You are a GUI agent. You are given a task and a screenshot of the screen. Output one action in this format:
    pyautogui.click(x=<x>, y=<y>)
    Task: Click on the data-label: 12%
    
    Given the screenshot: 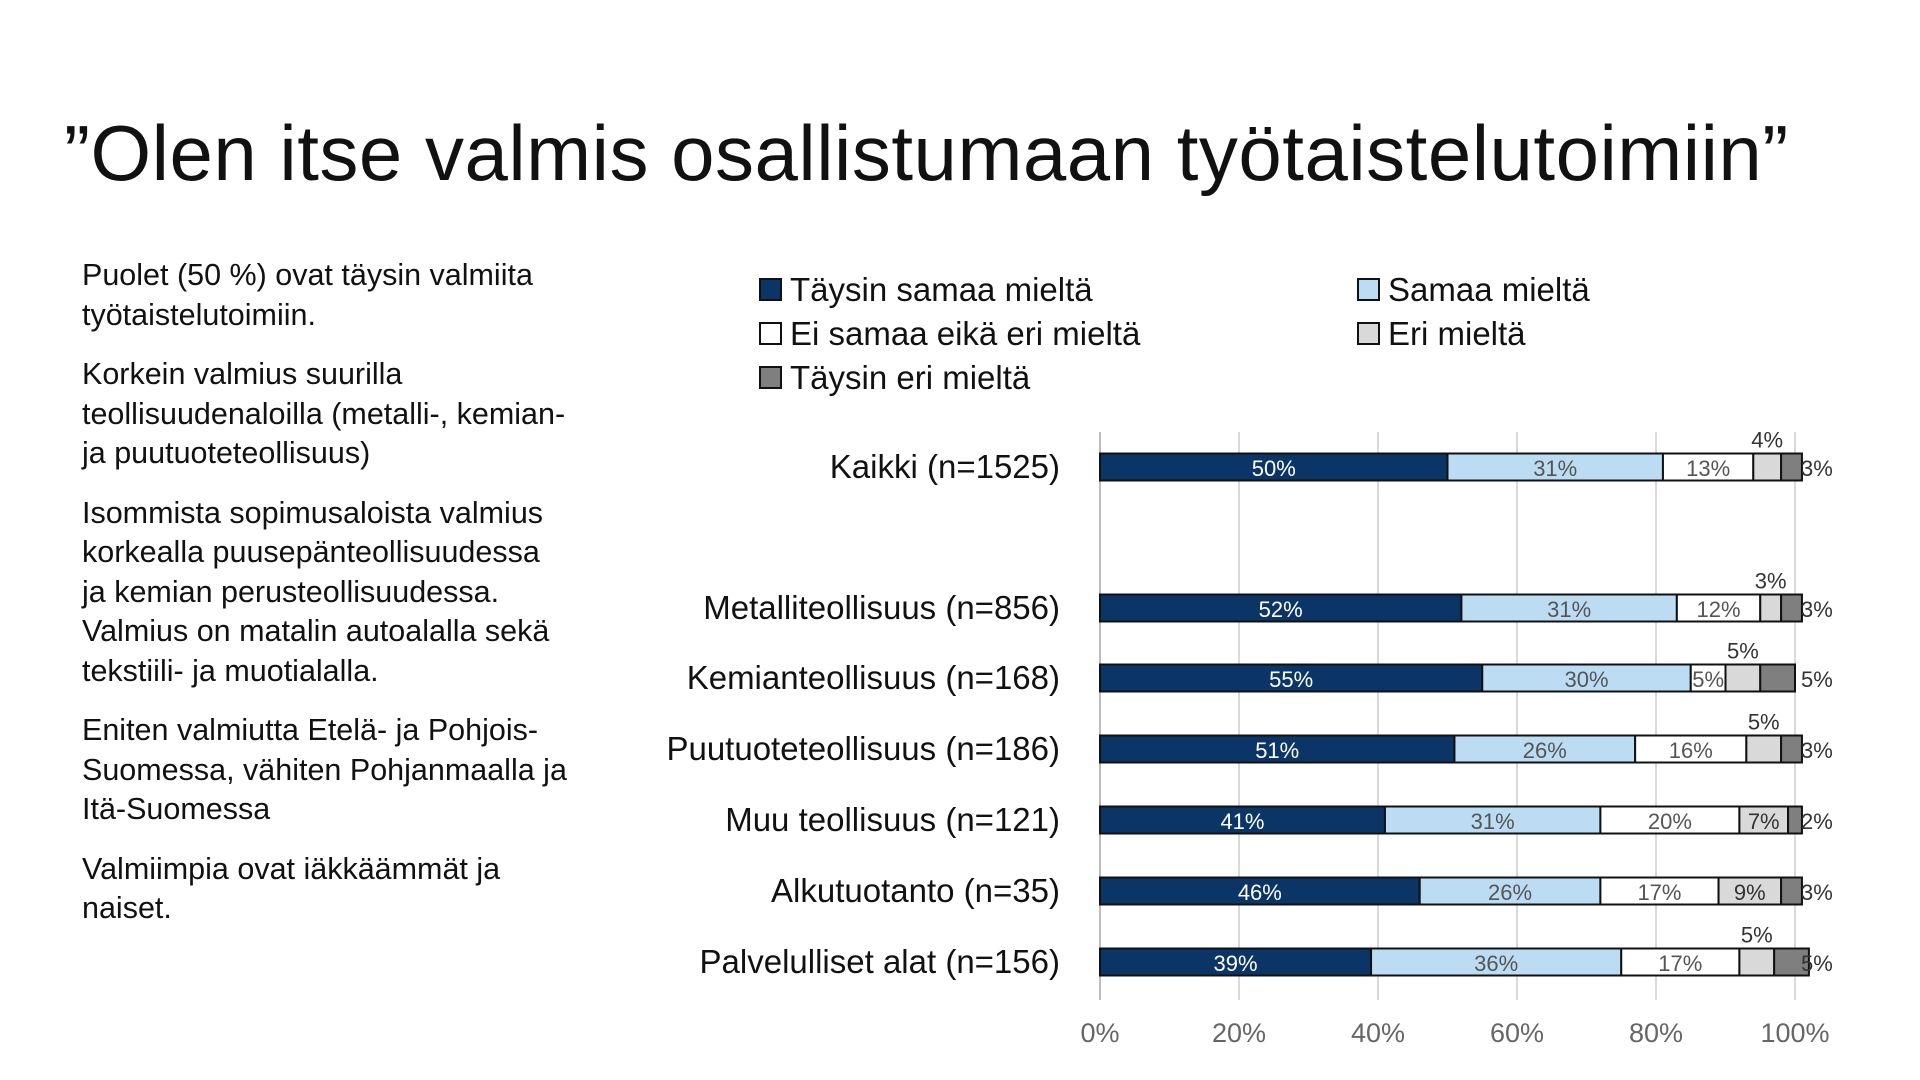 What is the action you would take?
    pyautogui.click(x=1719, y=609)
    